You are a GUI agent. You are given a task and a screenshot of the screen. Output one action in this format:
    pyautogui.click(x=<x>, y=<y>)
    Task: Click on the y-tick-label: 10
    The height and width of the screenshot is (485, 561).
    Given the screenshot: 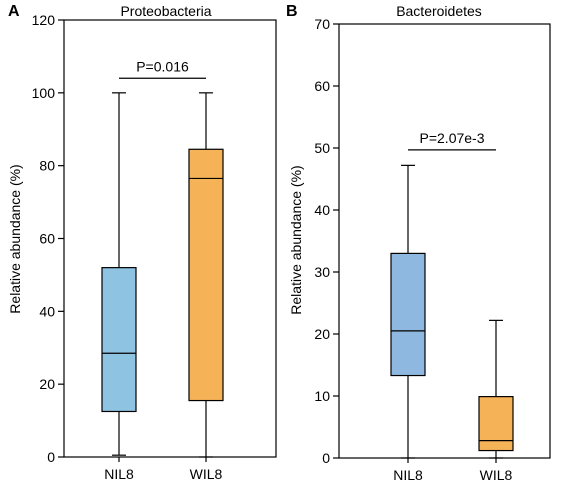 What is the action you would take?
    pyautogui.click(x=322, y=396)
    